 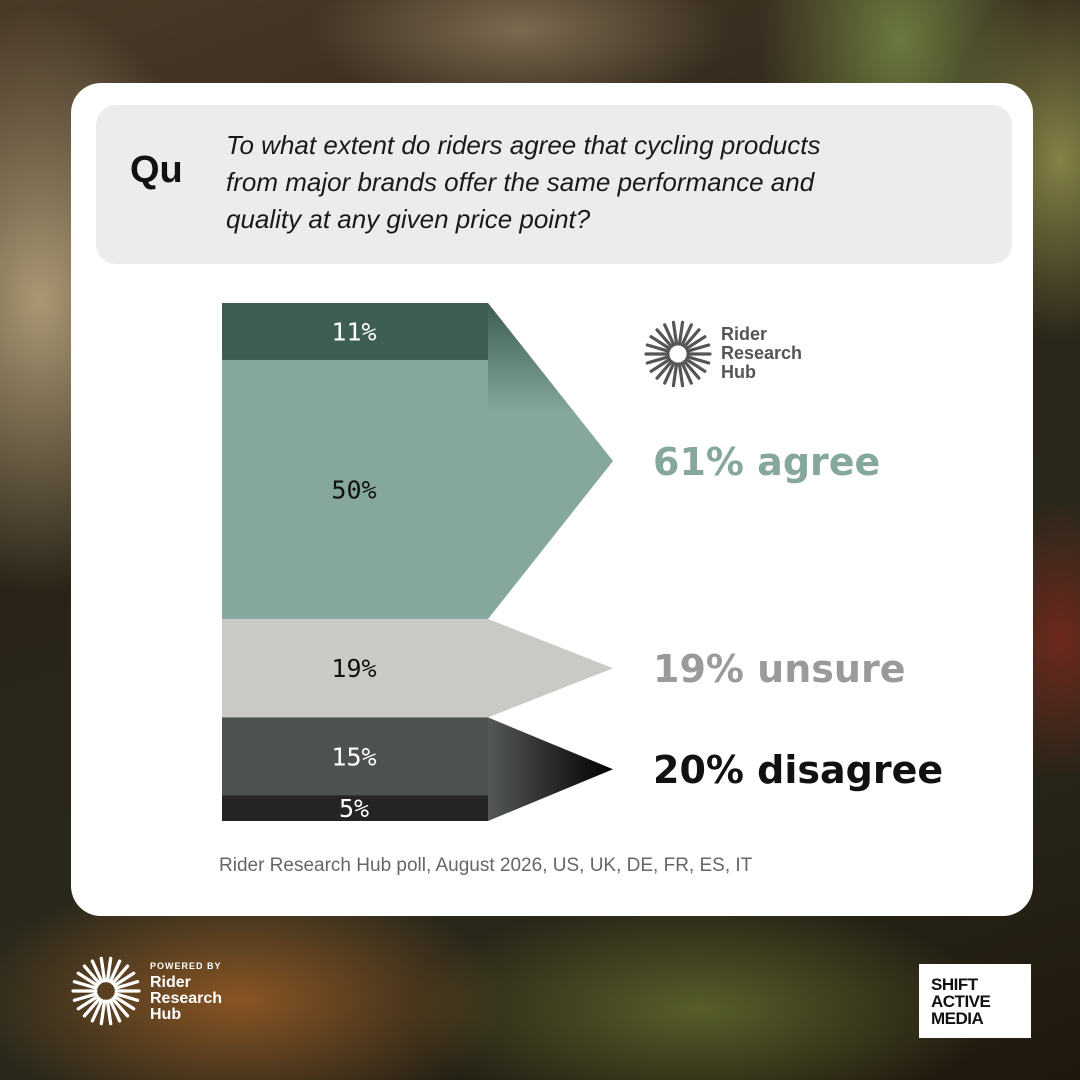 I want to click on powered-by-text: POWERED BY, so click(x=186, y=966).